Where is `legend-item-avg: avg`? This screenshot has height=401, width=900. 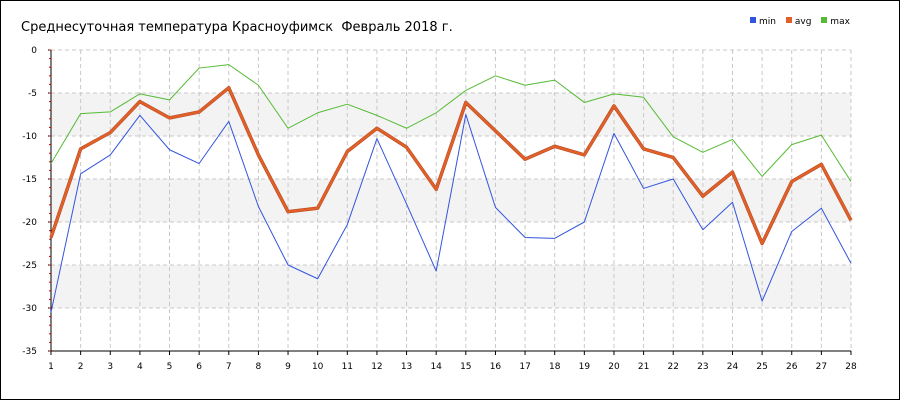
legend-item-avg: avg is located at coordinates (798, 22).